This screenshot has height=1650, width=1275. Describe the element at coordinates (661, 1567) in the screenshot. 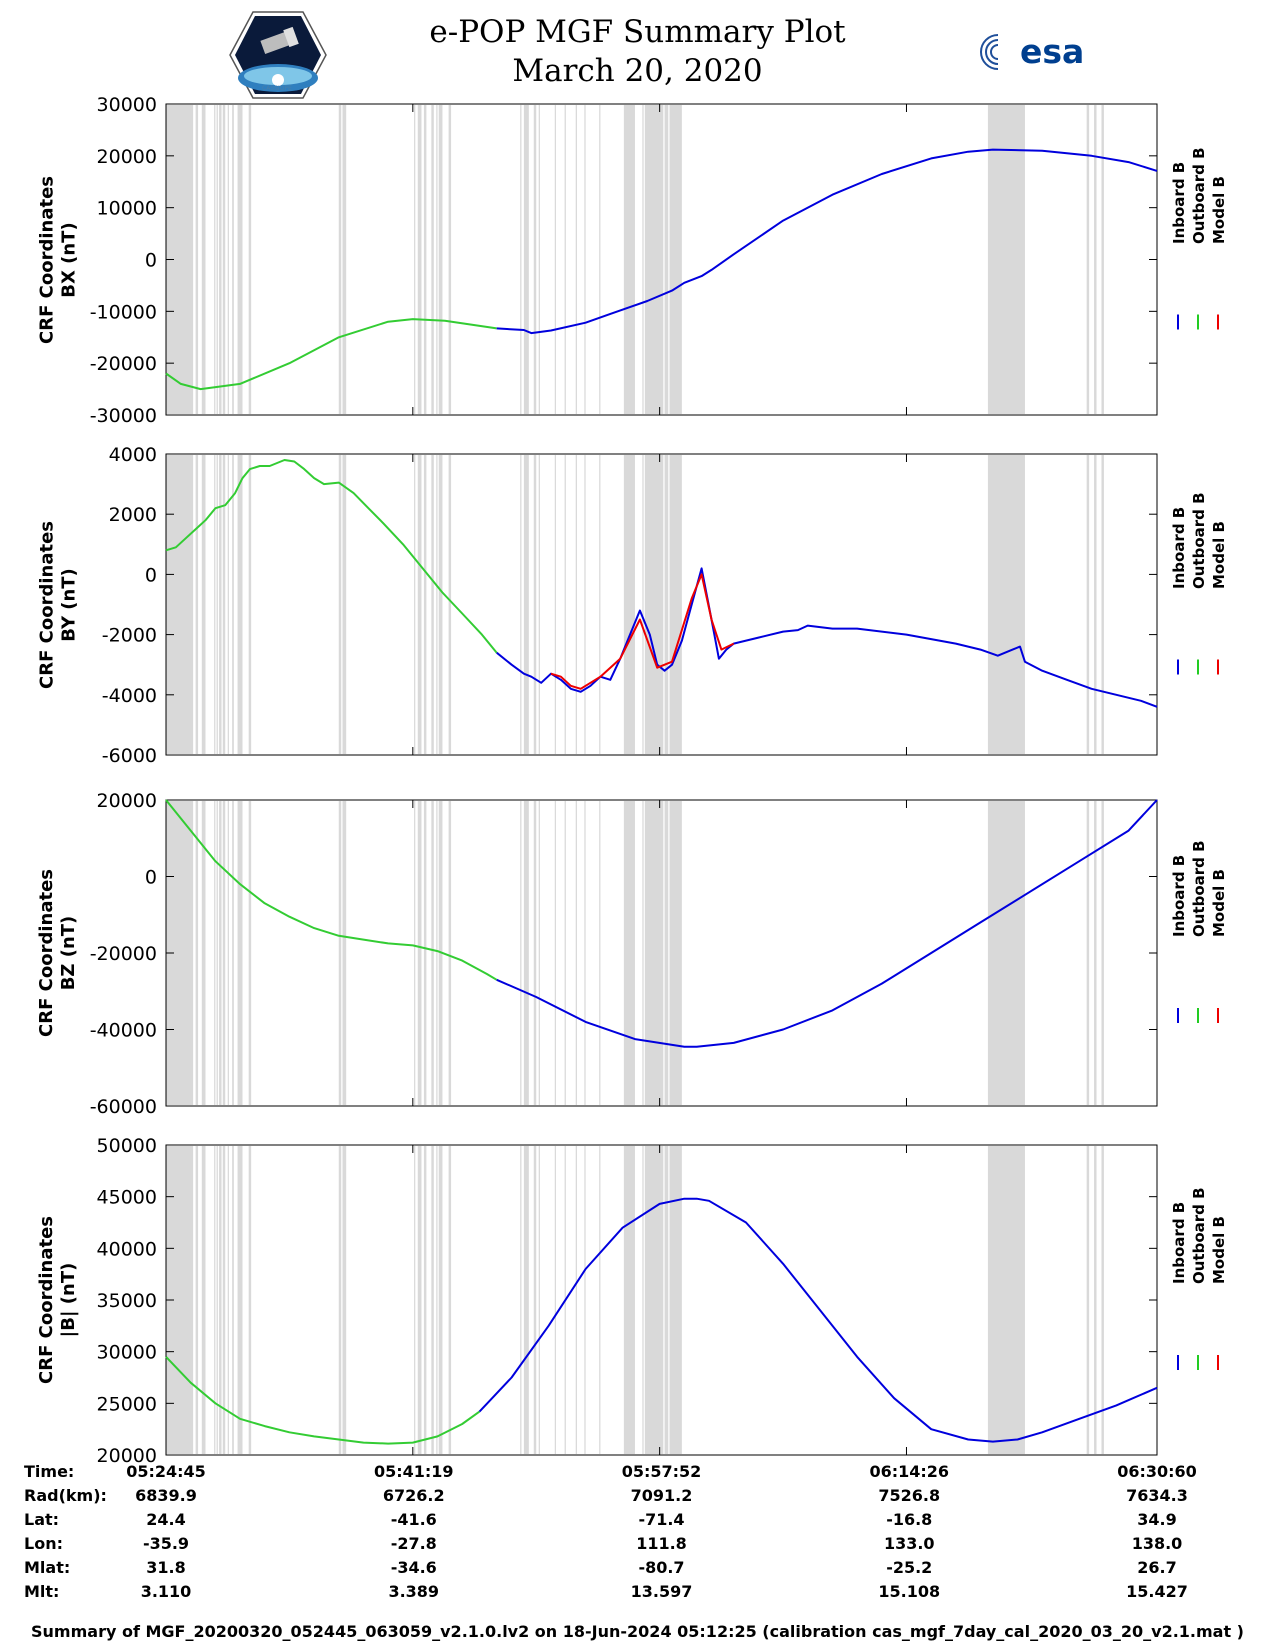

I see `ephemeris-cell: -80.7` at that location.